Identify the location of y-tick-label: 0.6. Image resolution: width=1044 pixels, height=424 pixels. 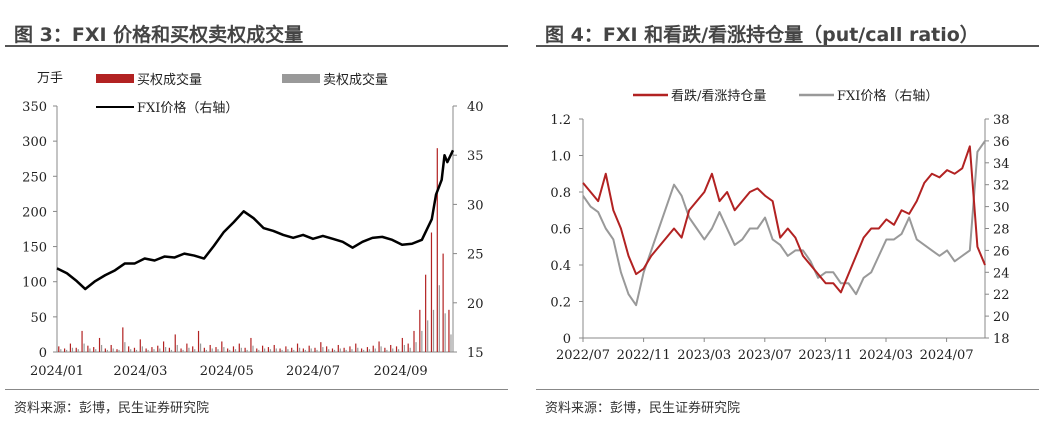
(560, 230).